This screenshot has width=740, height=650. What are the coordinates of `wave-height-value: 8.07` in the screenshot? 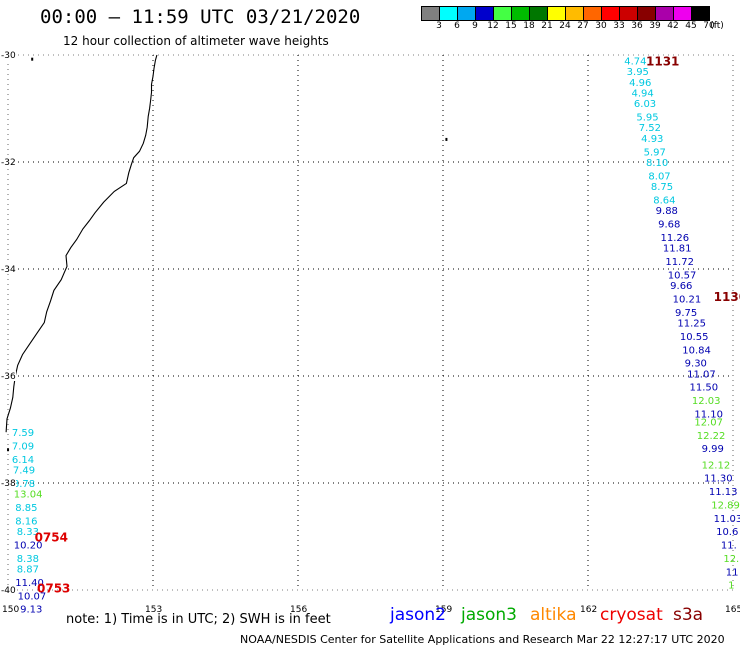 It's located at (659, 176).